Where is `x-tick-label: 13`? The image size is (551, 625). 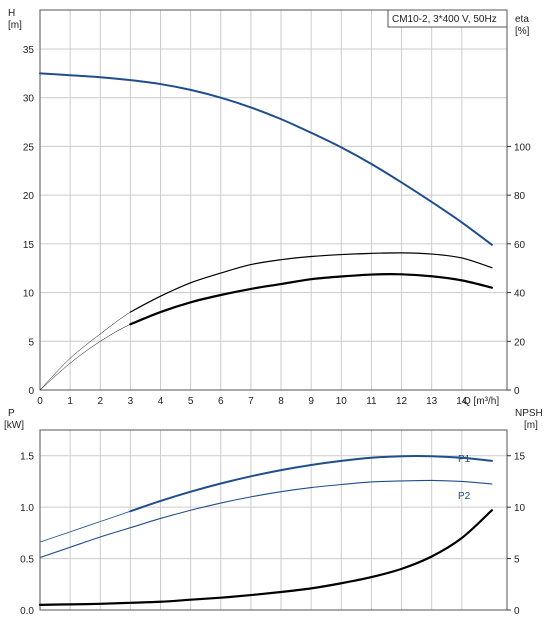
x-tick-label: 13 is located at coordinates (432, 401).